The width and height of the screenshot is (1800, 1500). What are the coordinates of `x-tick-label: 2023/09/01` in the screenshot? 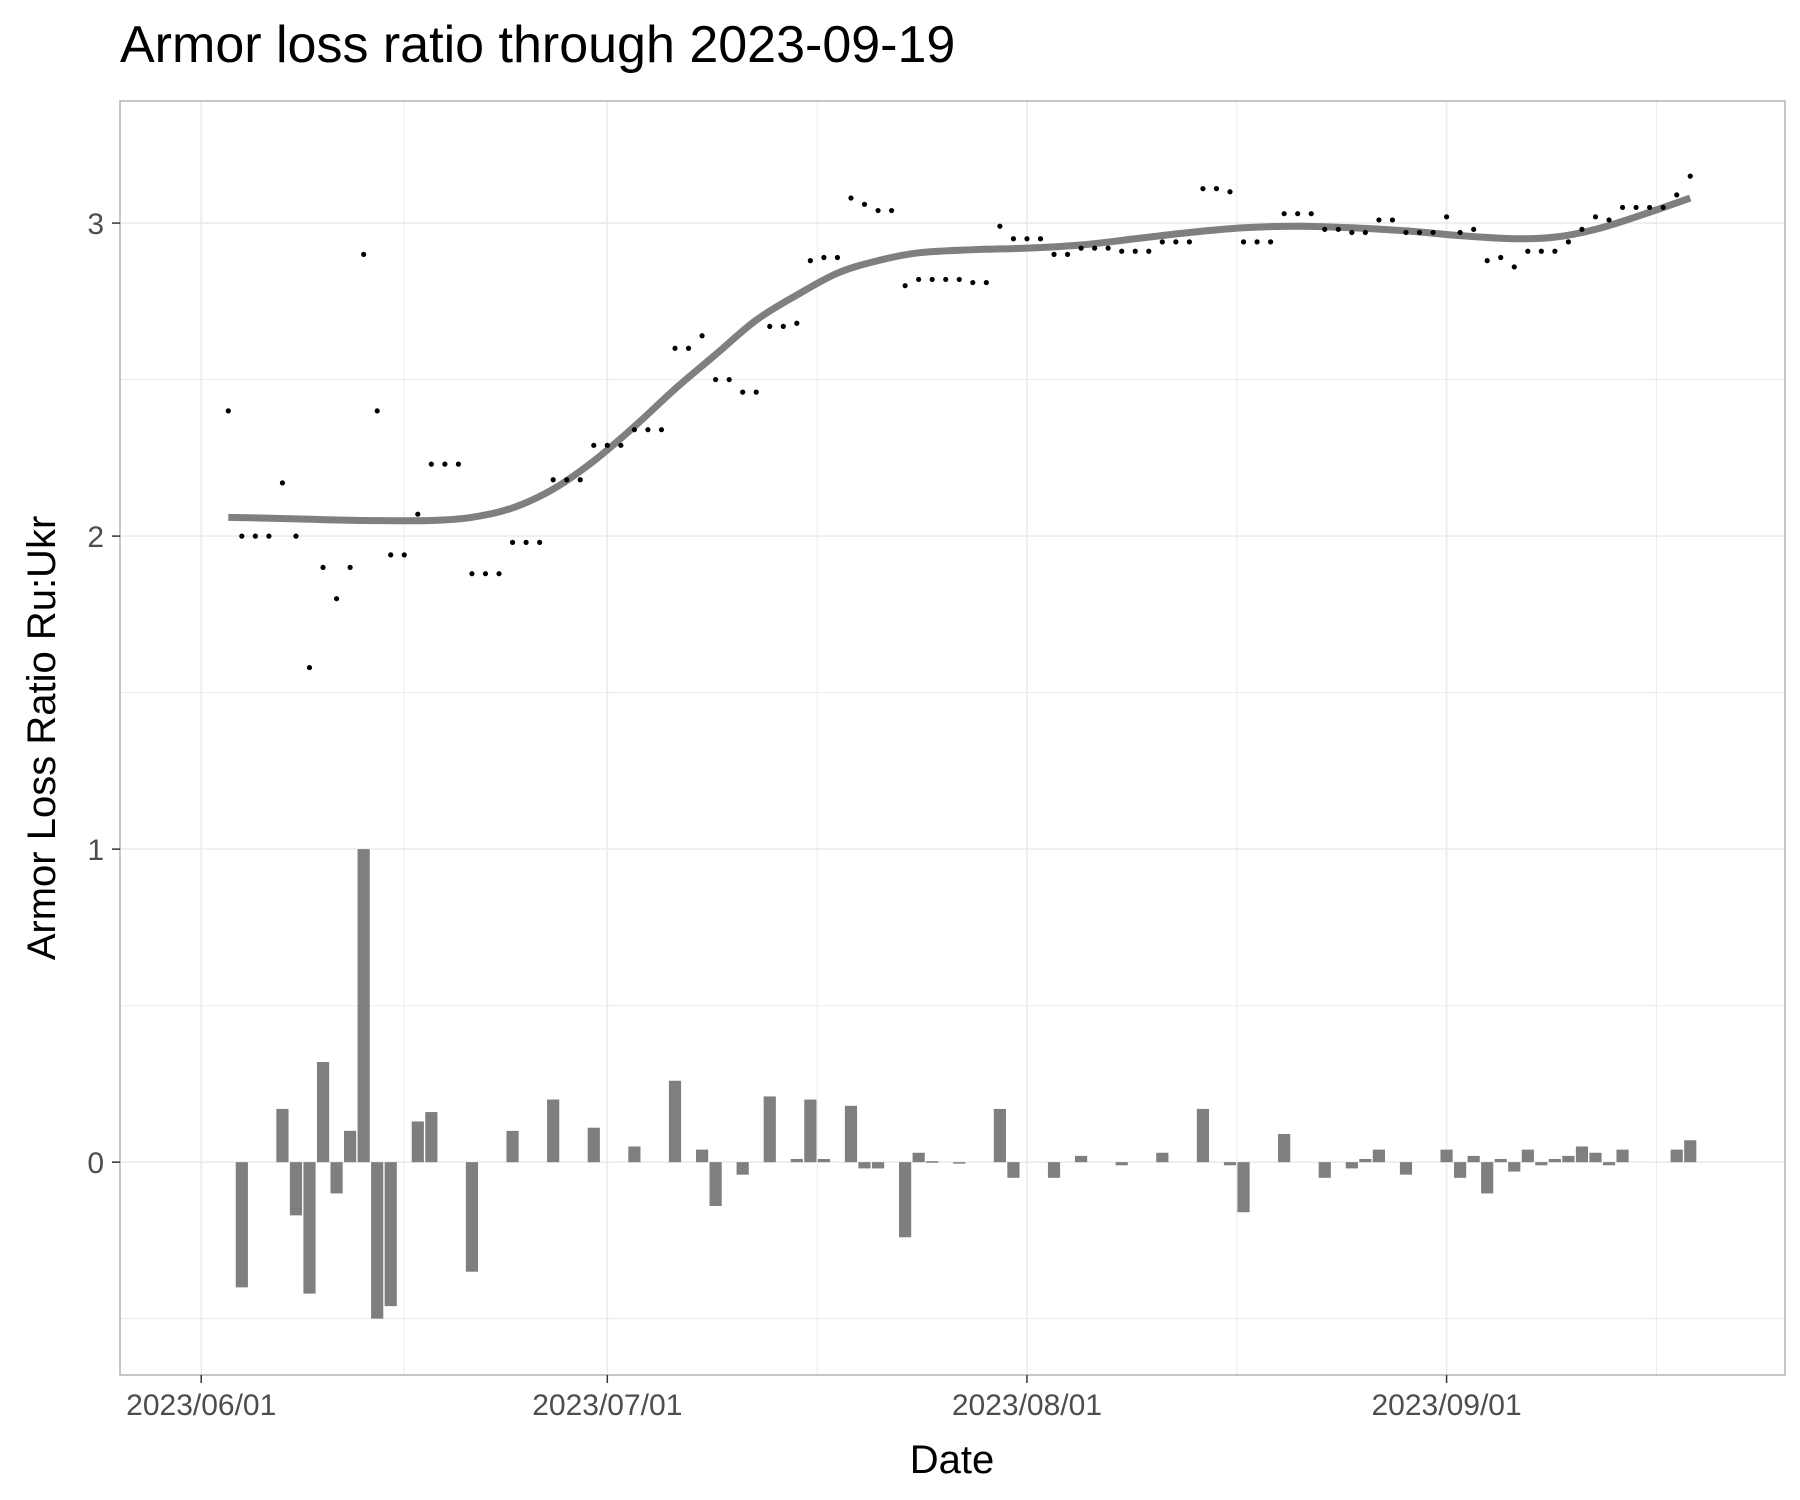 It's located at (1447, 1405).